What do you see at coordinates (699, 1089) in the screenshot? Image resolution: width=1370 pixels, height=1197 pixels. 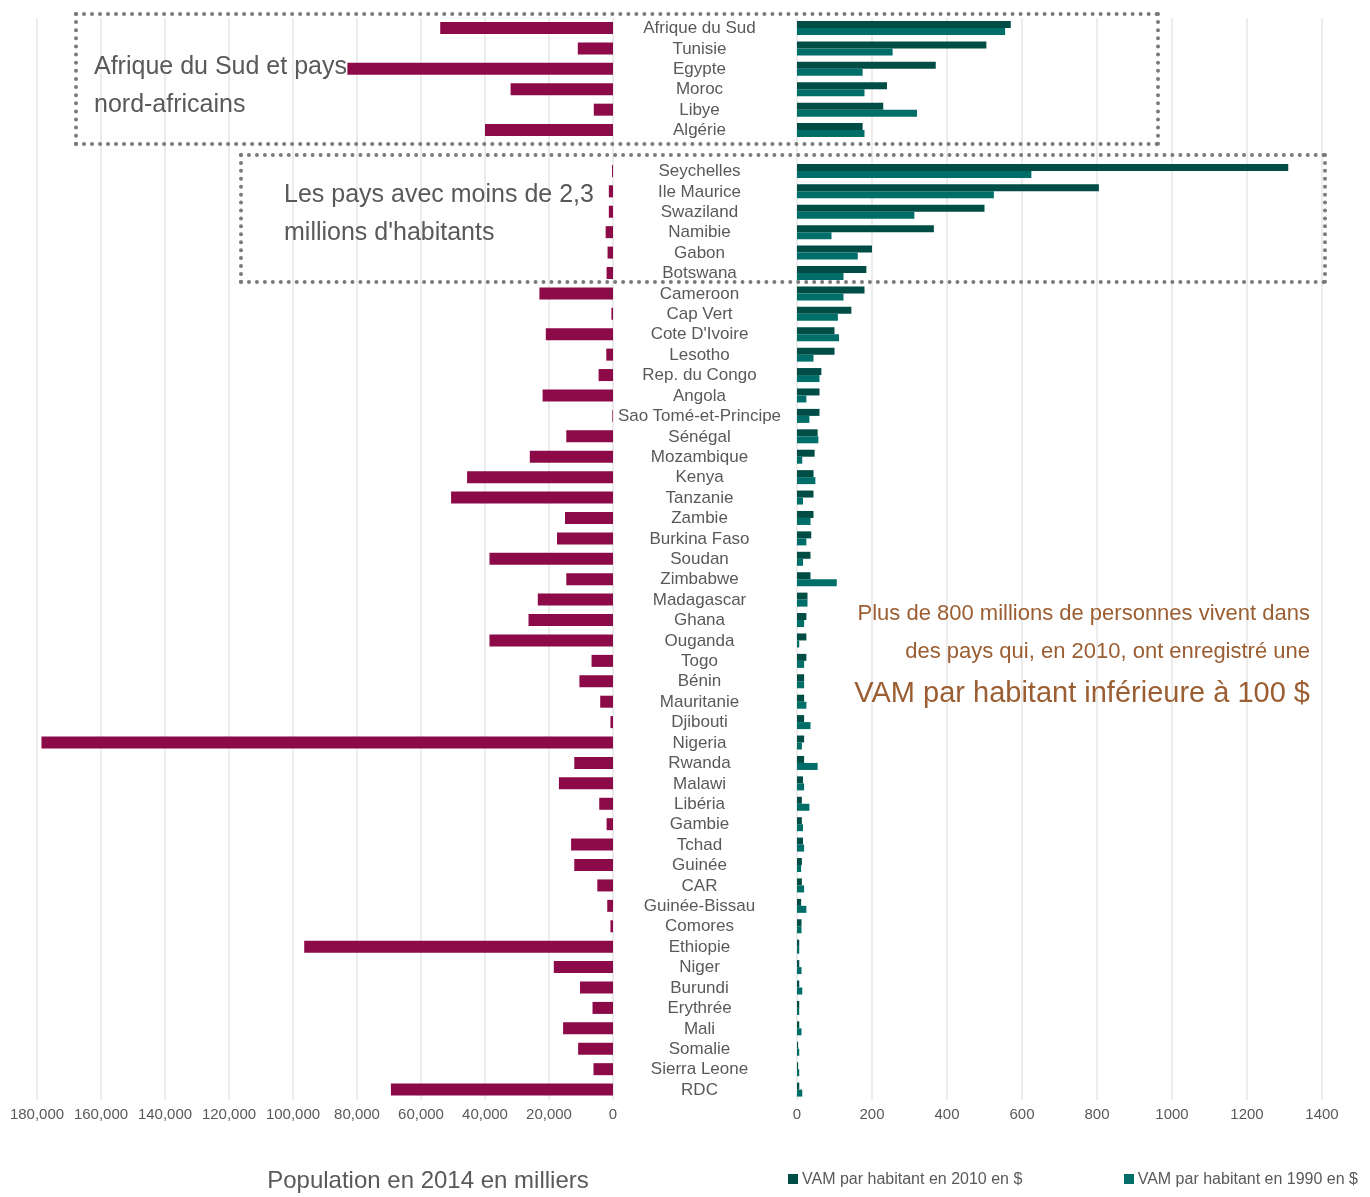 I see `y-tick-label: RDC` at bounding box center [699, 1089].